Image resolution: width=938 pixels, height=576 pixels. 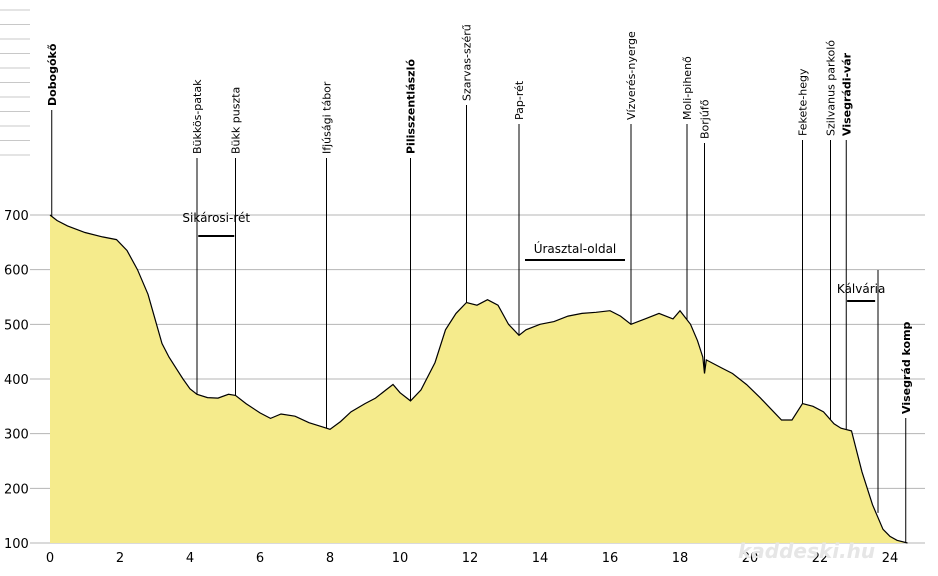 I want to click on segment-label: Kálvária, so click(x=861, y=289).